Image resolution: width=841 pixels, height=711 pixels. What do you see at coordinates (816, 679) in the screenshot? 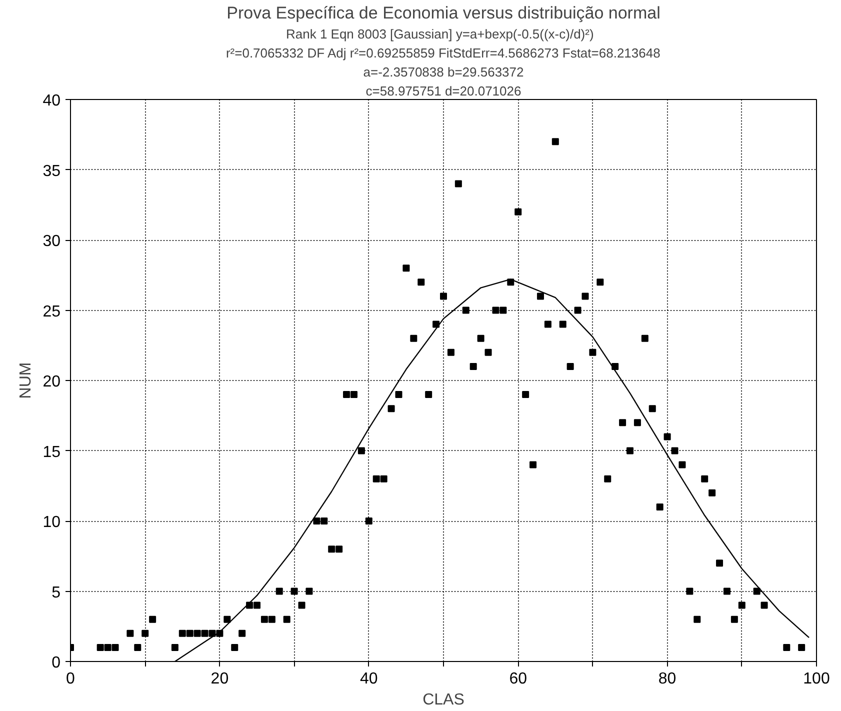
I see `x-tick-label: 100` at bounding box center [816, 679].